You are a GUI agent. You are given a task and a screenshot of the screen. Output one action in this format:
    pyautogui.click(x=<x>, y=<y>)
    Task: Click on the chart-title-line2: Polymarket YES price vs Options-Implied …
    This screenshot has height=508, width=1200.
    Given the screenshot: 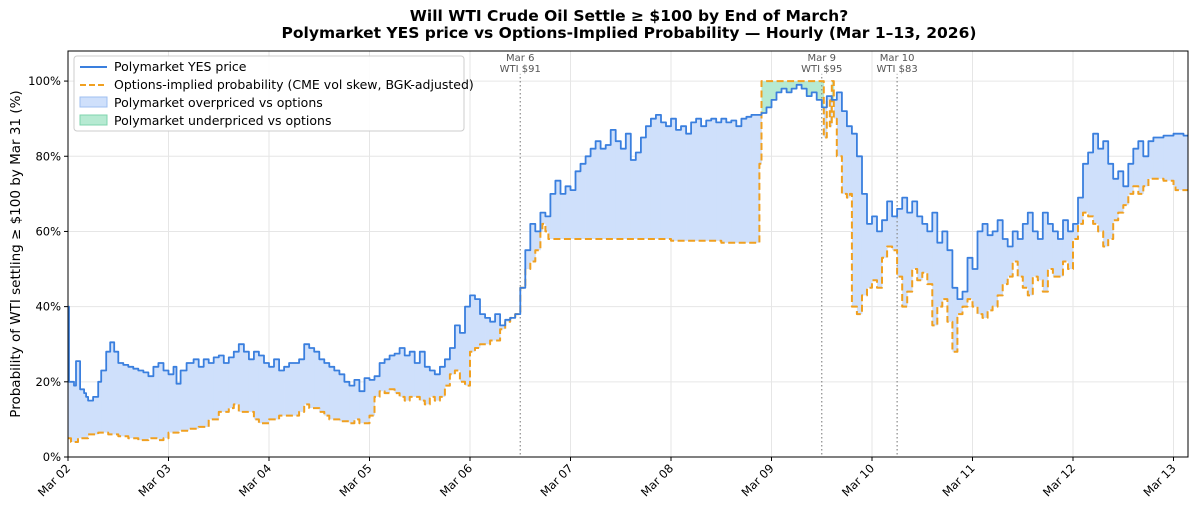 What is the action you would take?
    pyautogui.click(x=629, y=33)
    